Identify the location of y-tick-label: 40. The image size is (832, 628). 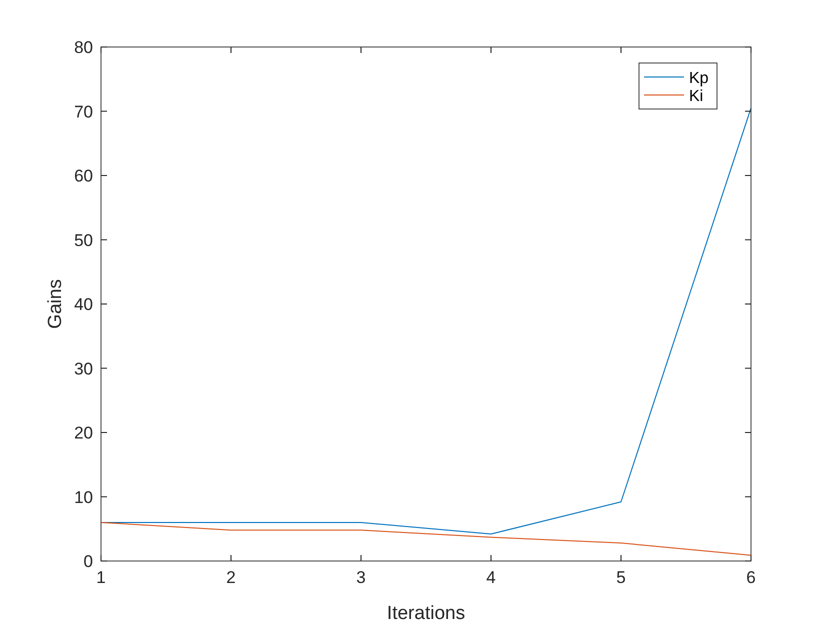
(83, 304).